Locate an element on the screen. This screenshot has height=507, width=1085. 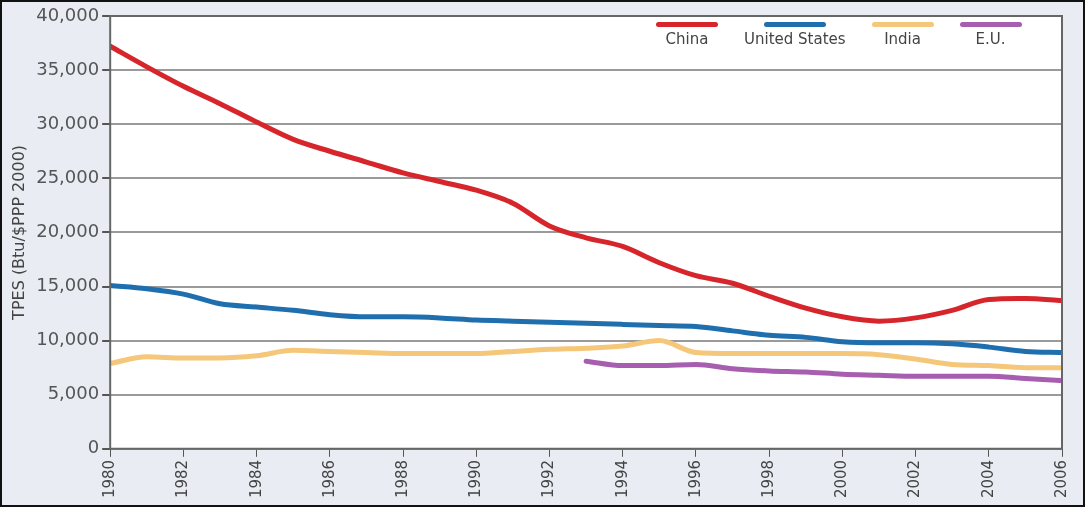
x-tick-label: 2000 is located at coordinates (841, 479).